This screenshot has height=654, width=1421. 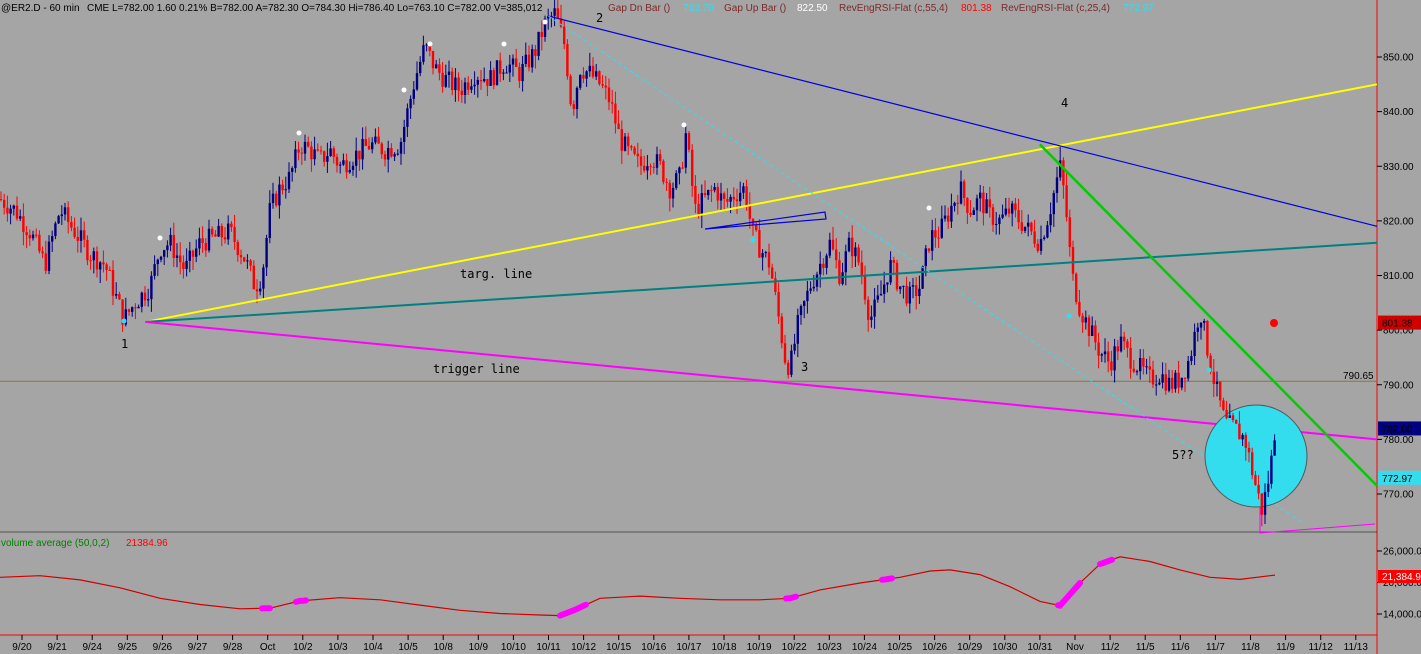 I want to click on time-tick-label: 10/15, so click(x=618, y=647).